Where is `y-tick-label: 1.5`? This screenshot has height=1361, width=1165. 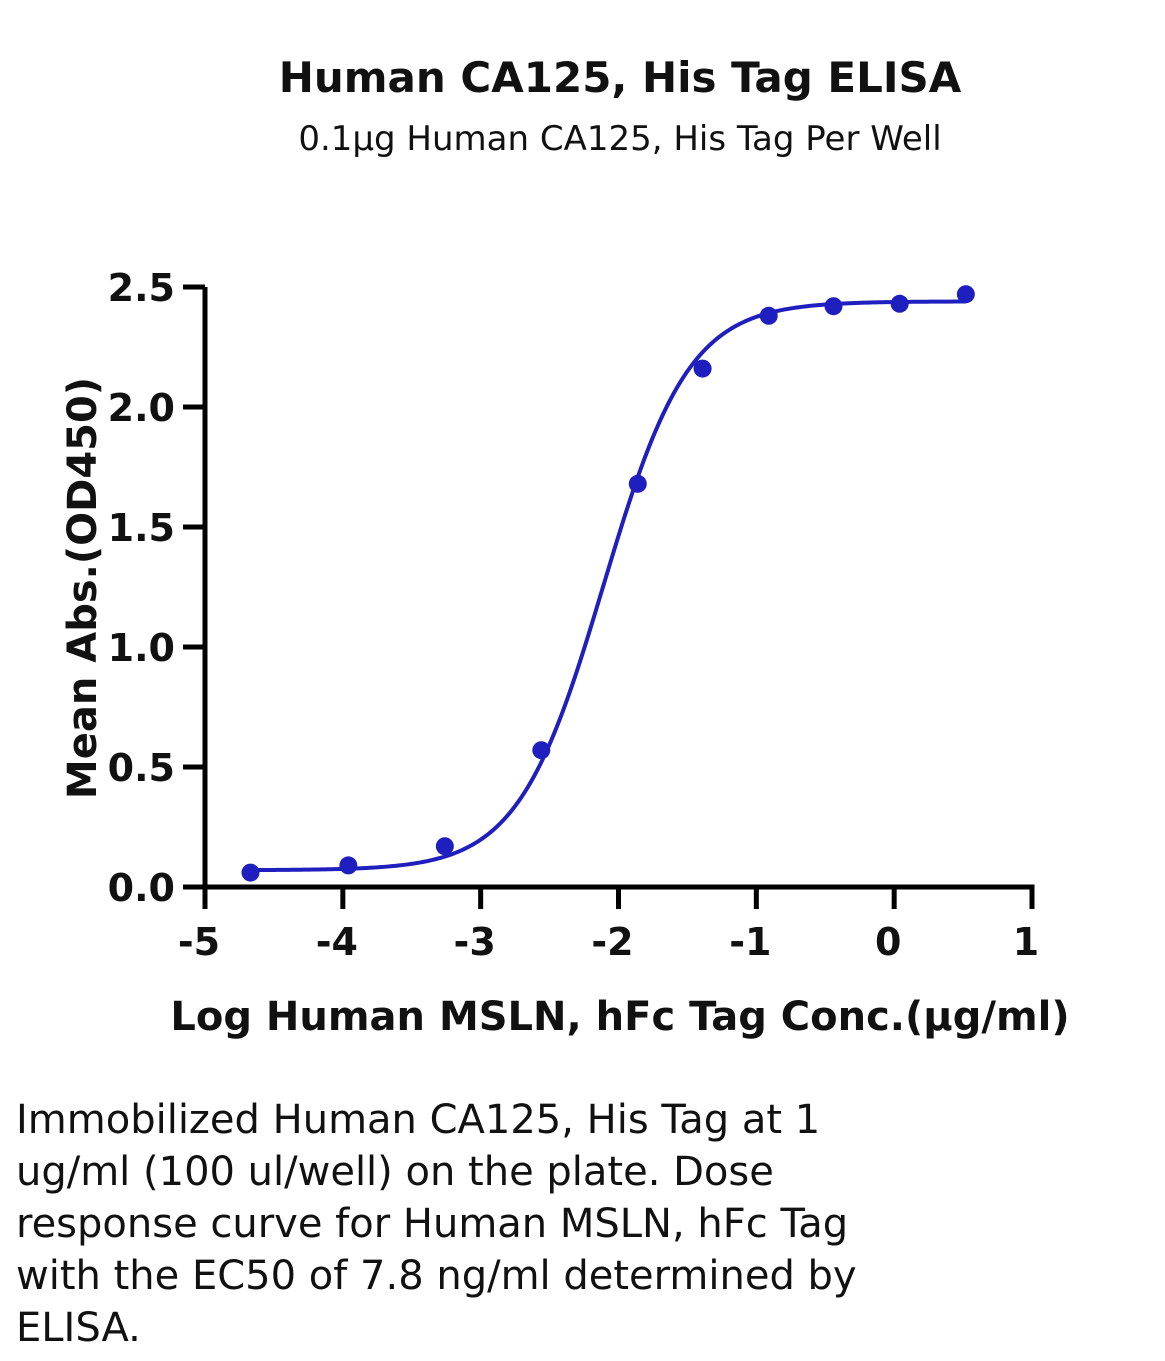 y-tick-label: 1.5 is located at coordinates (141, 528).